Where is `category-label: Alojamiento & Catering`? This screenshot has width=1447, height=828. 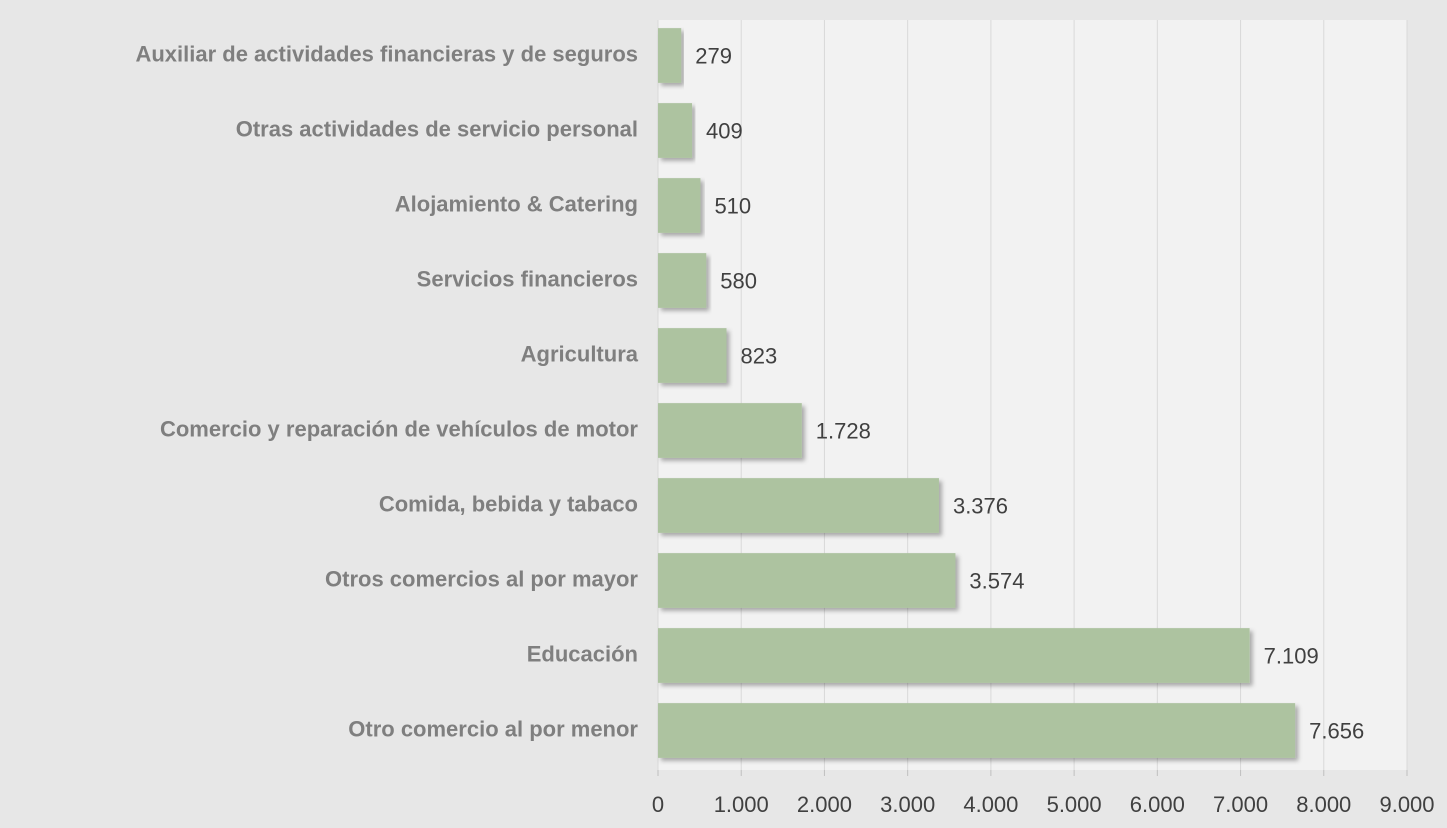 category-label: Alojamiento & Catering is located at coordinates (516, 203).